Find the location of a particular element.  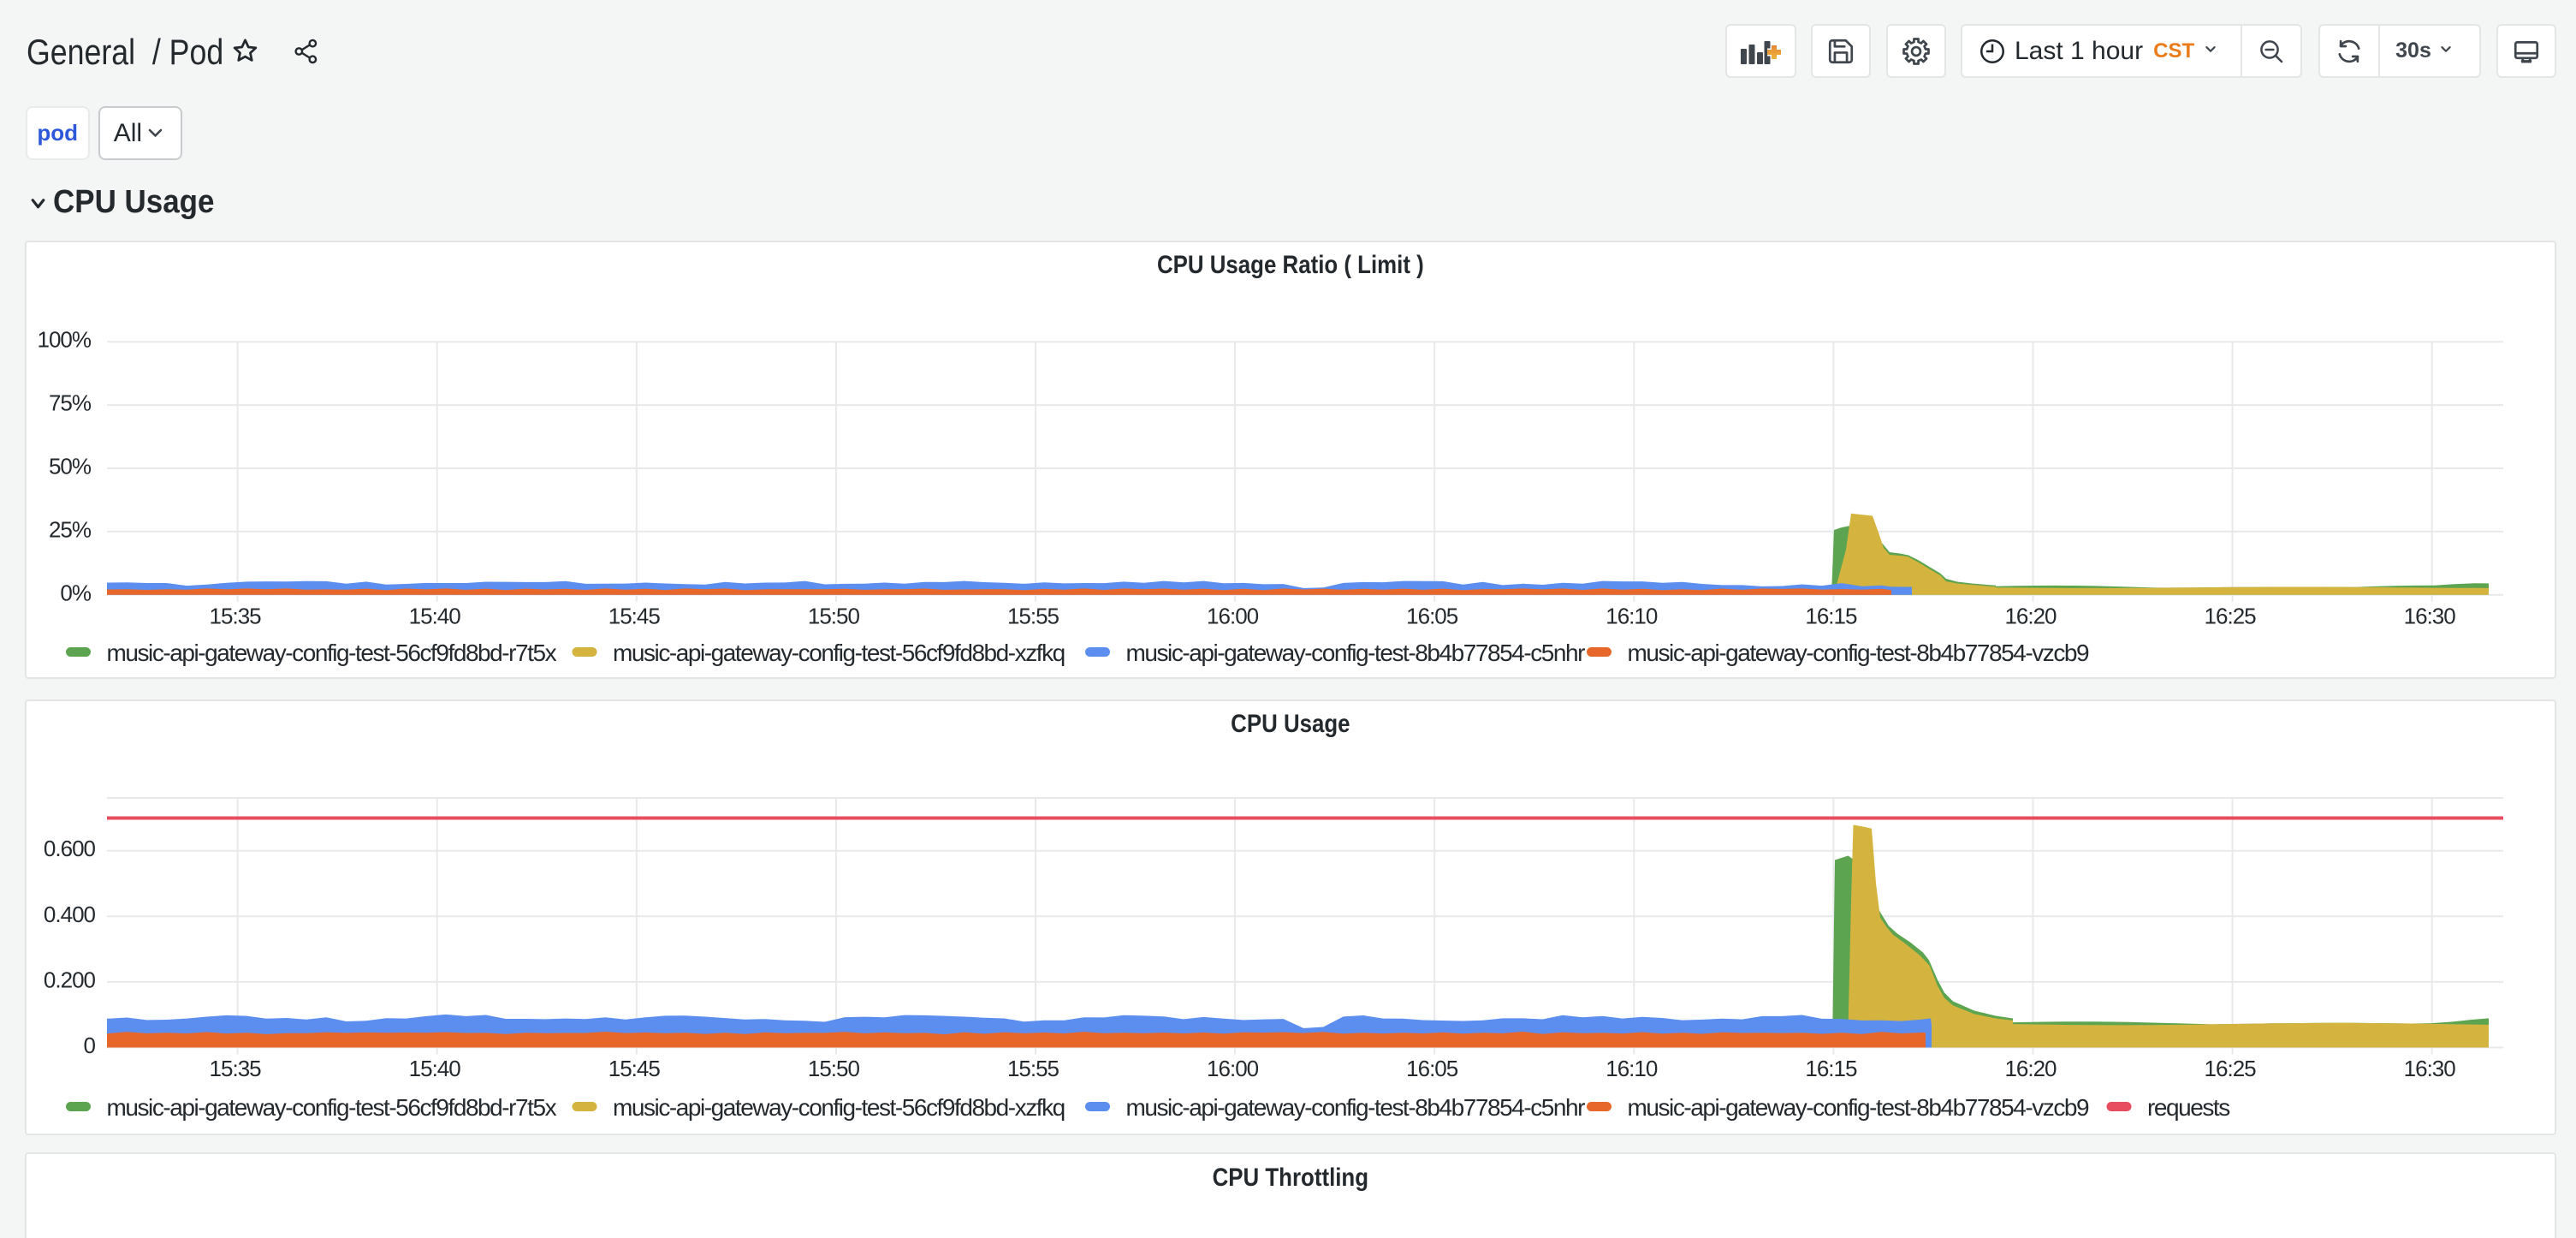

svg-text: 75% is located at coordinates (70, 403).